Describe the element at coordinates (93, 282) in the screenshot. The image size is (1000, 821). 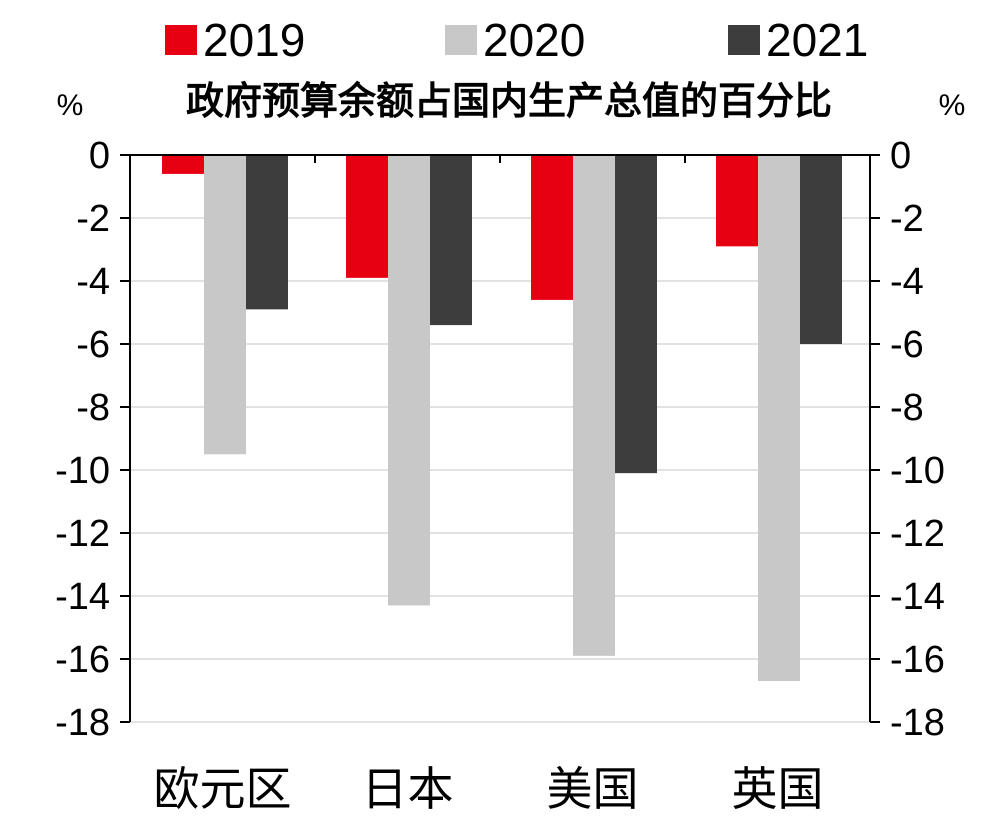
I see `y-tick-label-left-2: -4` at that location.